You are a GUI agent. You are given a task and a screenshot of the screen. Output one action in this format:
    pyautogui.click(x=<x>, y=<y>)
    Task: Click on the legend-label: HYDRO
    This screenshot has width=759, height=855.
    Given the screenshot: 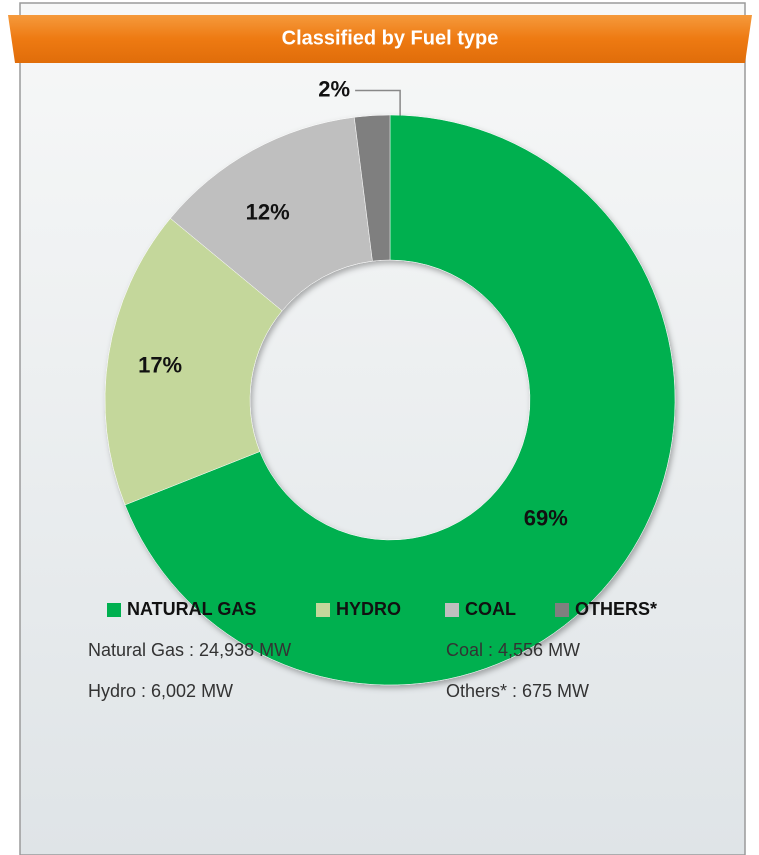 What is the action you would take?
    pyautogui.click(x=368, y=609)
    